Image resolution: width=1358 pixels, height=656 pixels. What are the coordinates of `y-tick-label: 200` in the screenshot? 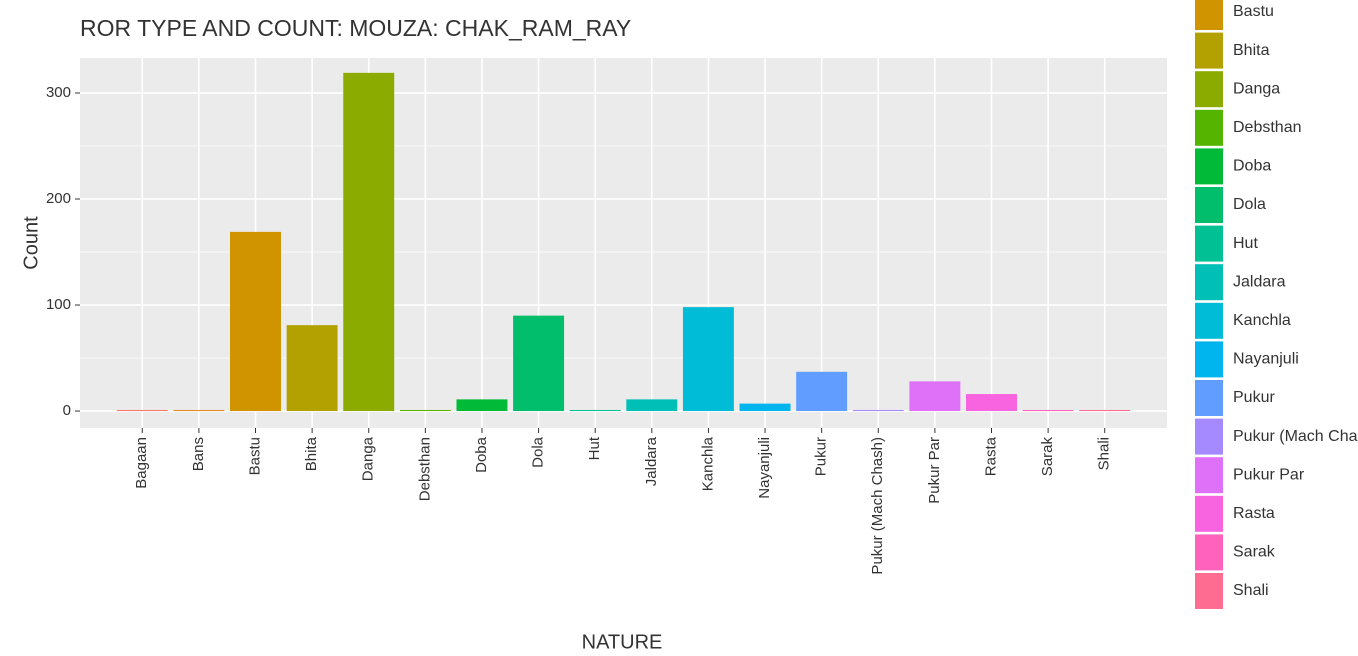 It's located at (58, 198).